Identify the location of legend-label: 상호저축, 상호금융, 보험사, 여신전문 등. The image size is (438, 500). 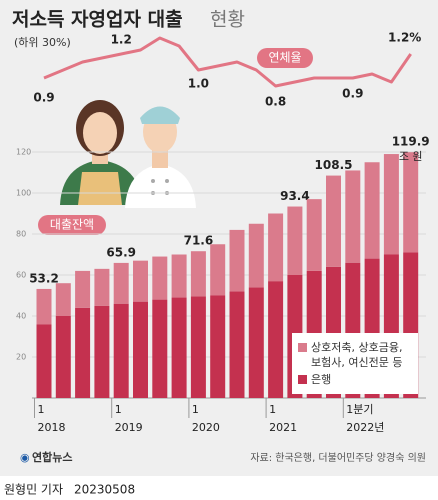
(357, 355).